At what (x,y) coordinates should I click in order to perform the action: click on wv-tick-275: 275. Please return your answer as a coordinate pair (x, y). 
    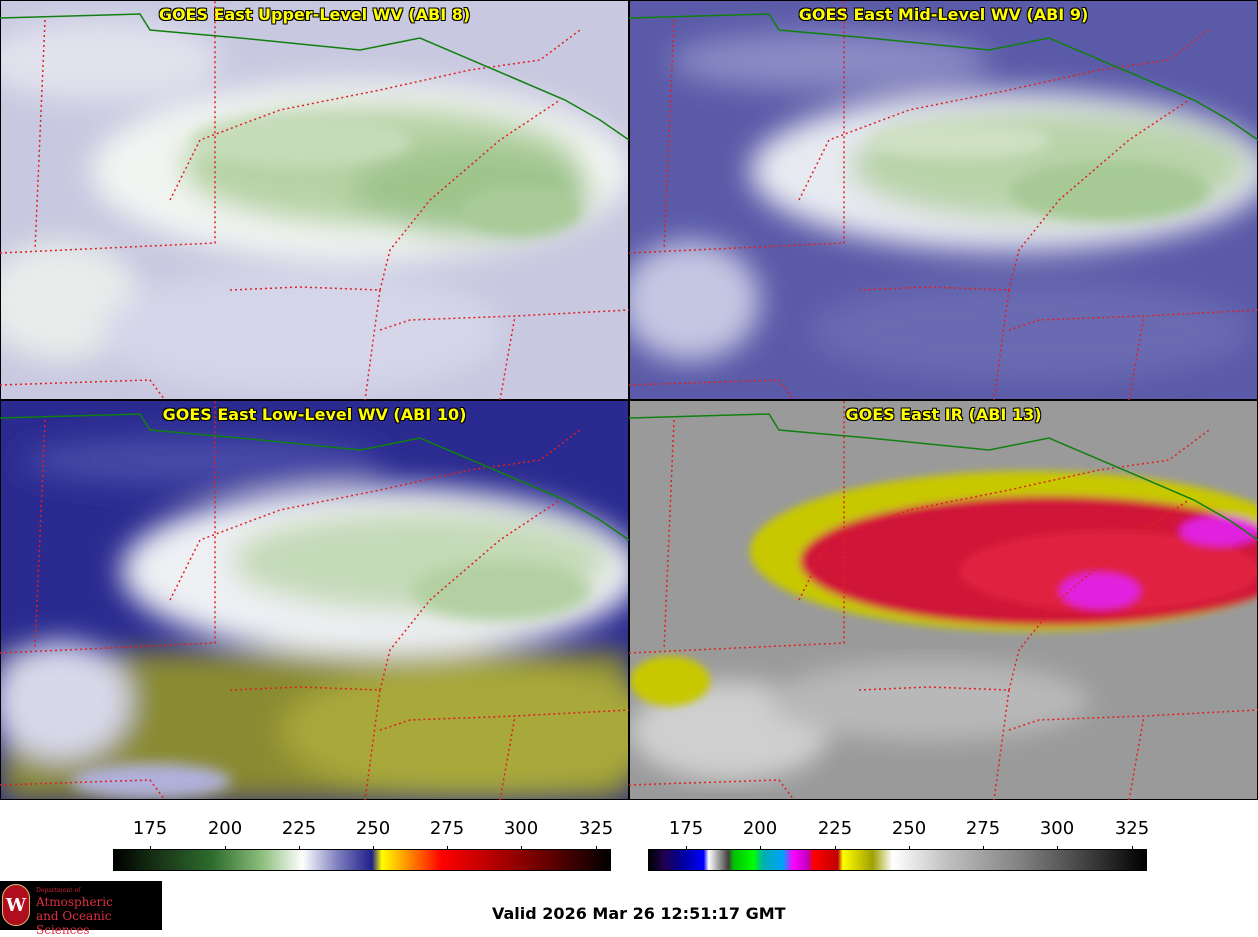
    Looking at the image, I should click on (447, 828).